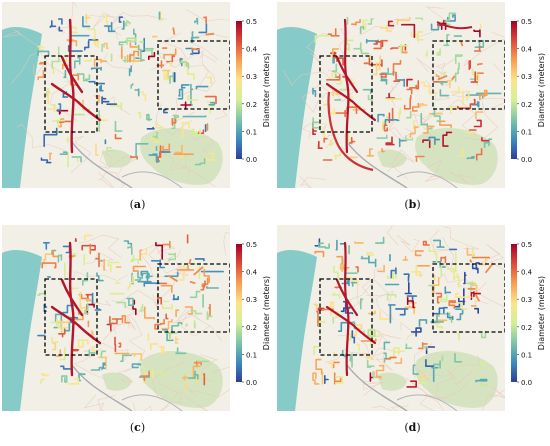 This screenshot has height=446, width=550. Describe the element at coordinates (412, 204) in the screenshot. I see `panel-caption: (b)` at that location.